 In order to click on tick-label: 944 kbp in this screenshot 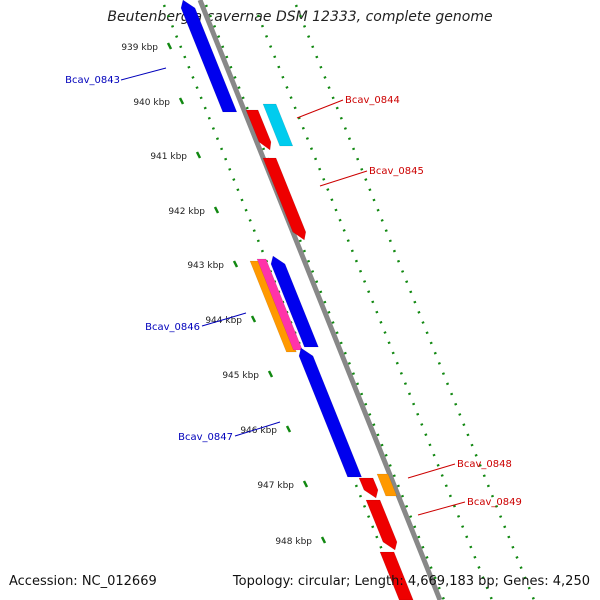, I will do `click(223, 321)`.